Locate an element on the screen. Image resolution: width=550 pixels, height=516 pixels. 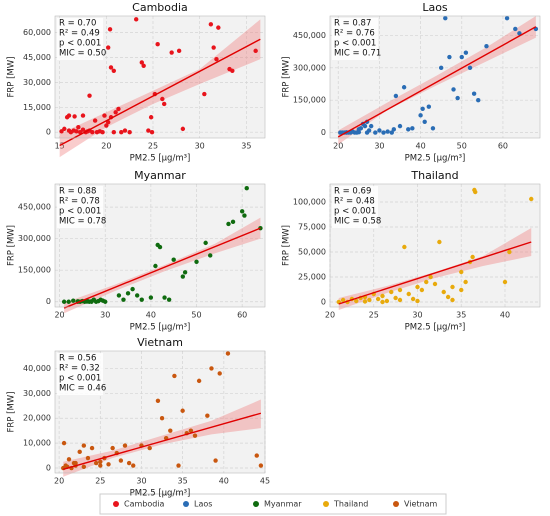
annotation: R = 0.56 is located at coordinates (77, 359).